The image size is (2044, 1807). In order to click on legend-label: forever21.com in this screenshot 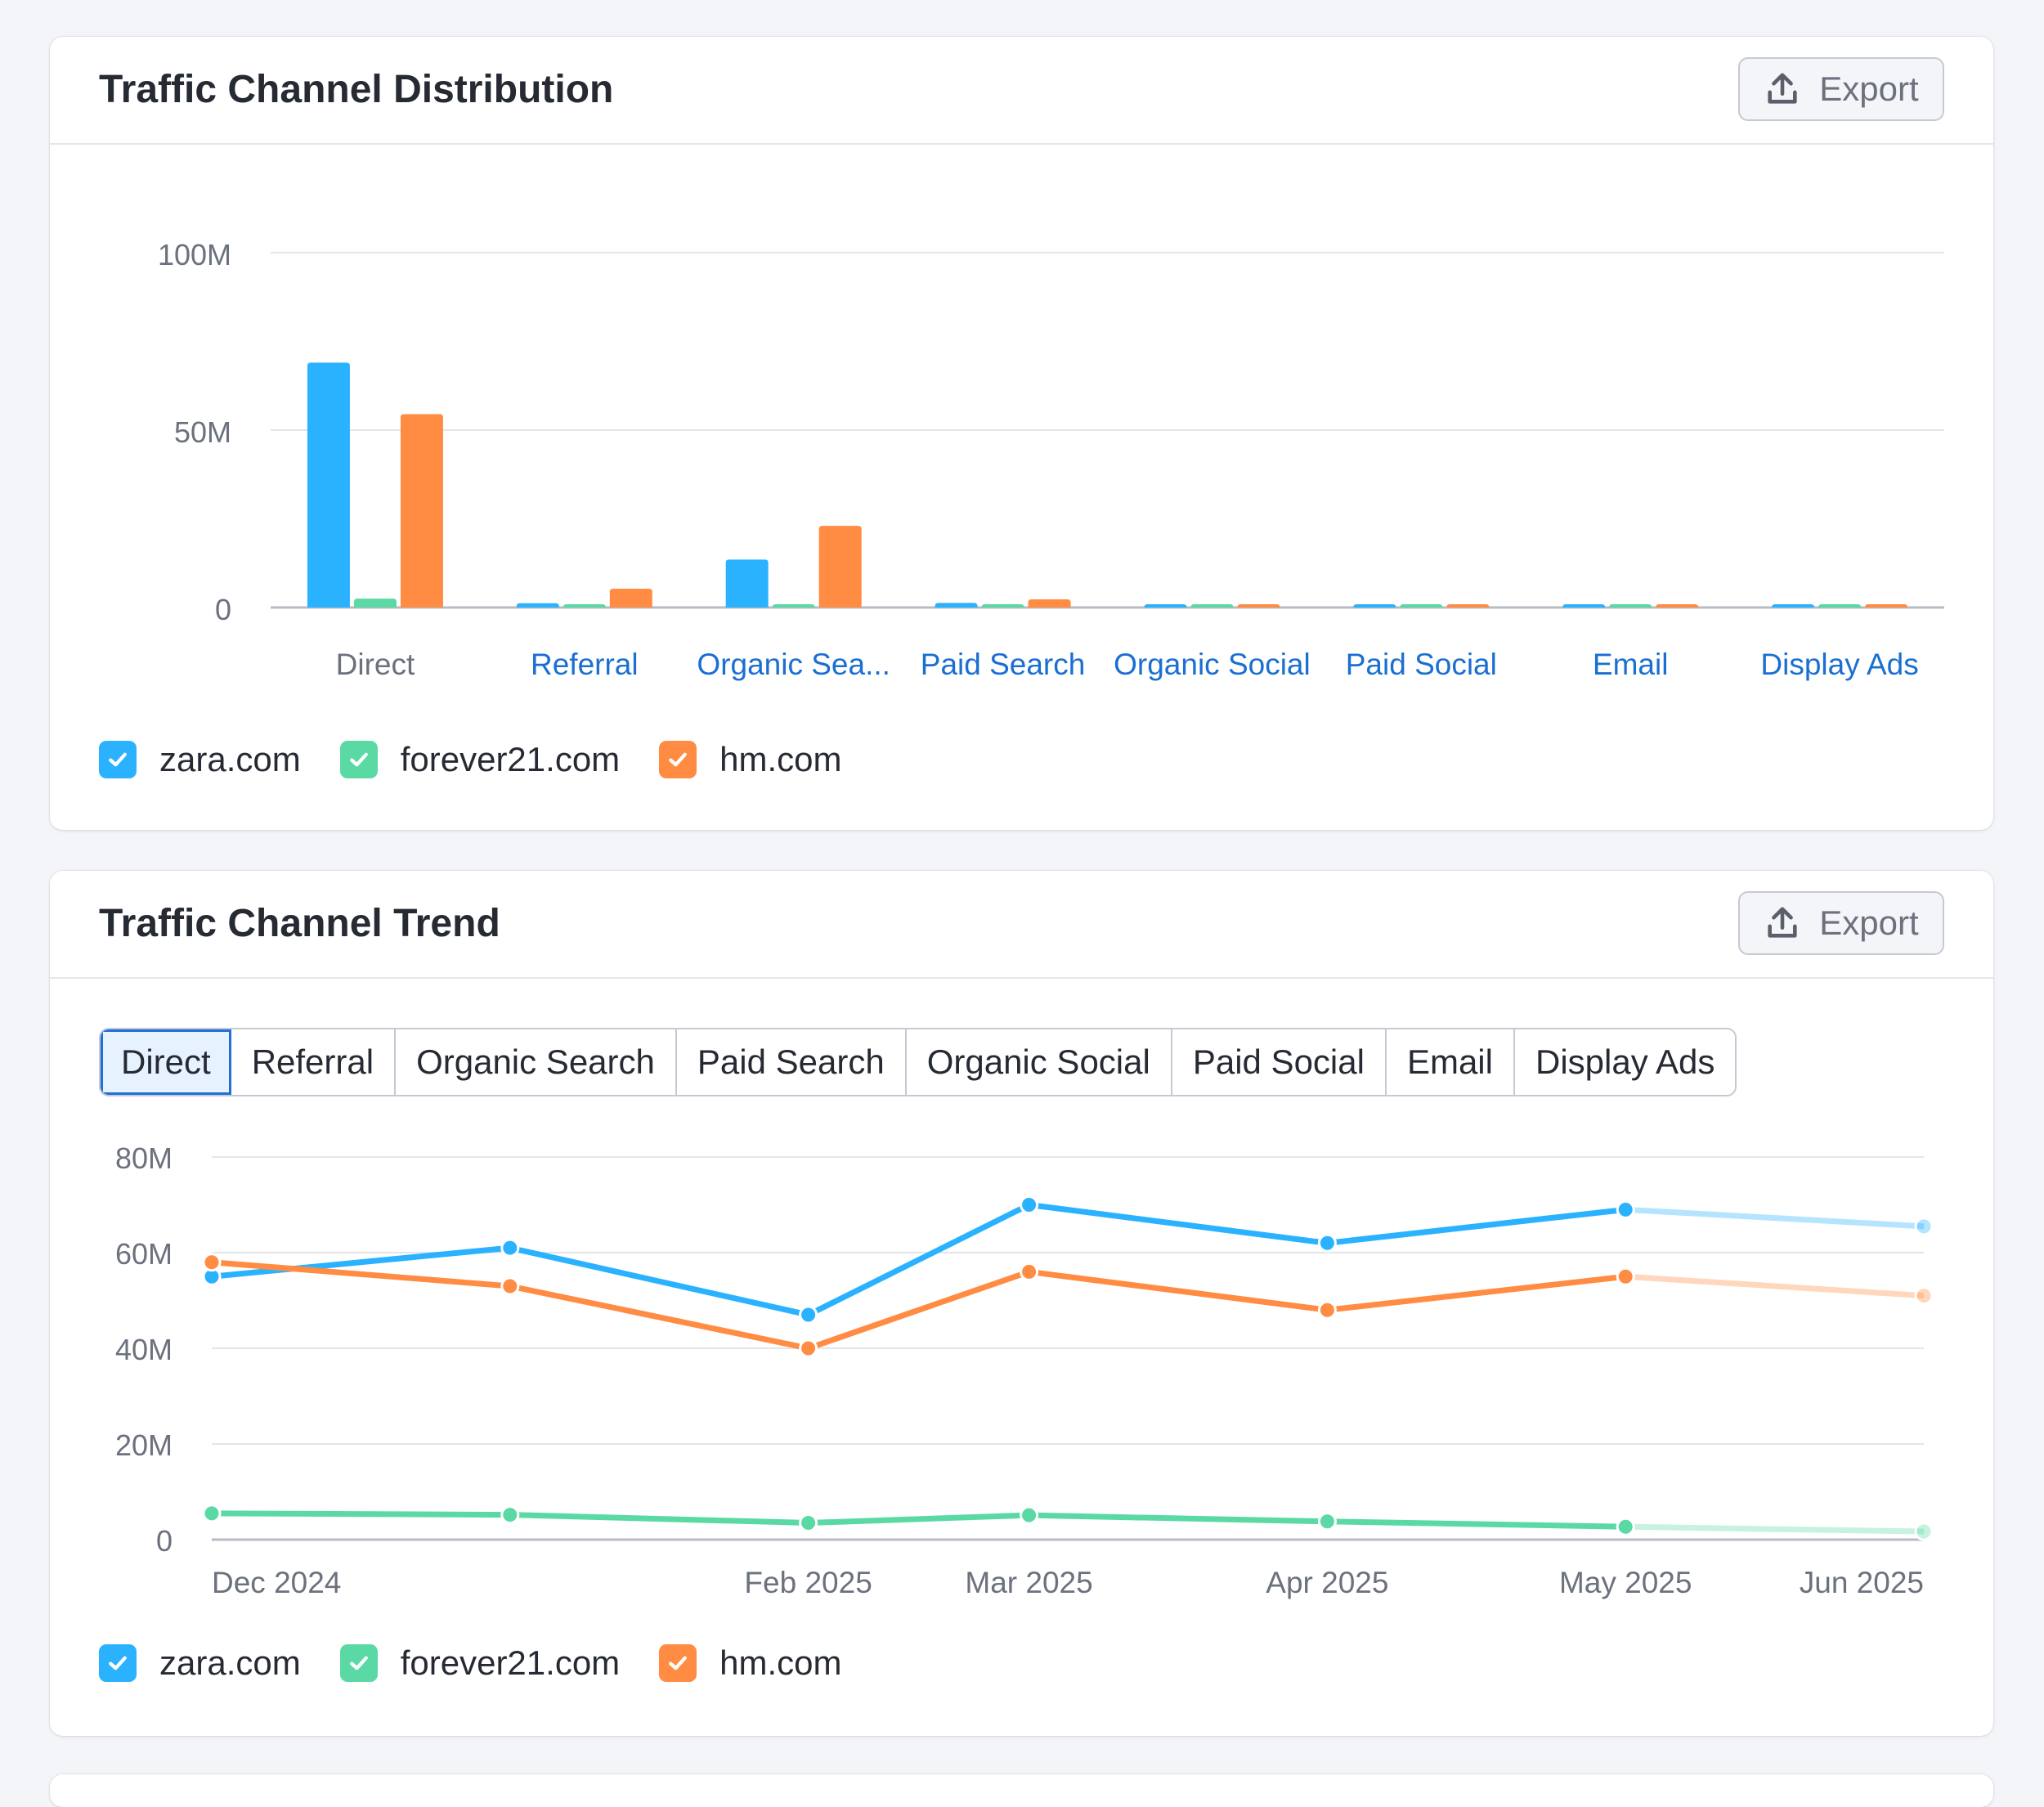, I will do `click(510, 1662)`.